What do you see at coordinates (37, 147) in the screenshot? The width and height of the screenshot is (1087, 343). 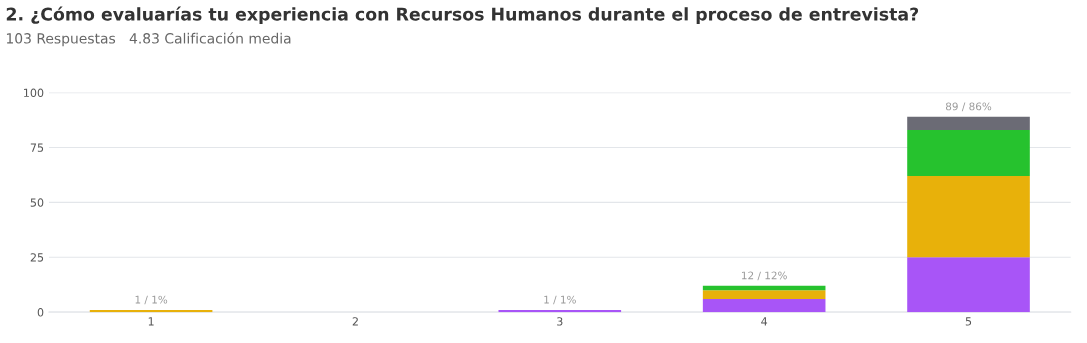 I see `y-tick-label: 75` at bounding box center [37, 147].